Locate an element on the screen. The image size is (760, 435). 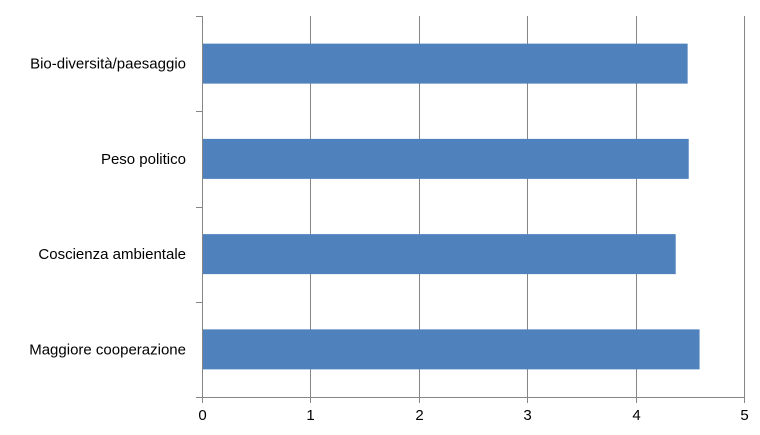
x-tick-label: 2 is located at coordinates (419, 415).